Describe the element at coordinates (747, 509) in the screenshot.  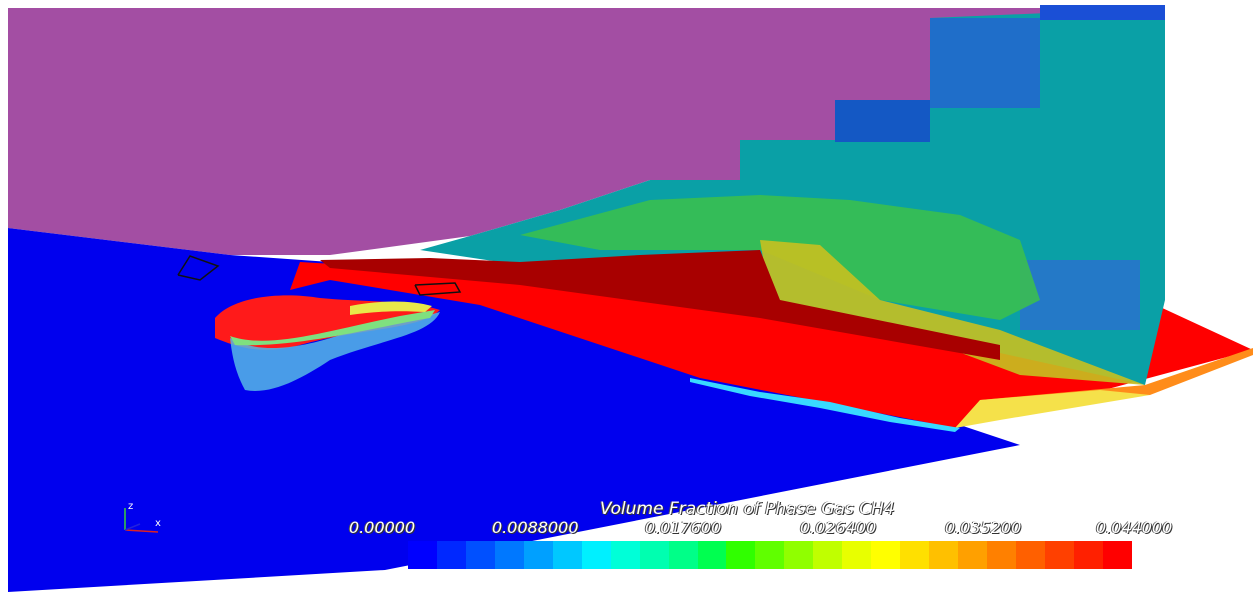
I see `legend-title: Volume Fraction of Phase Gas CH4` at that location.